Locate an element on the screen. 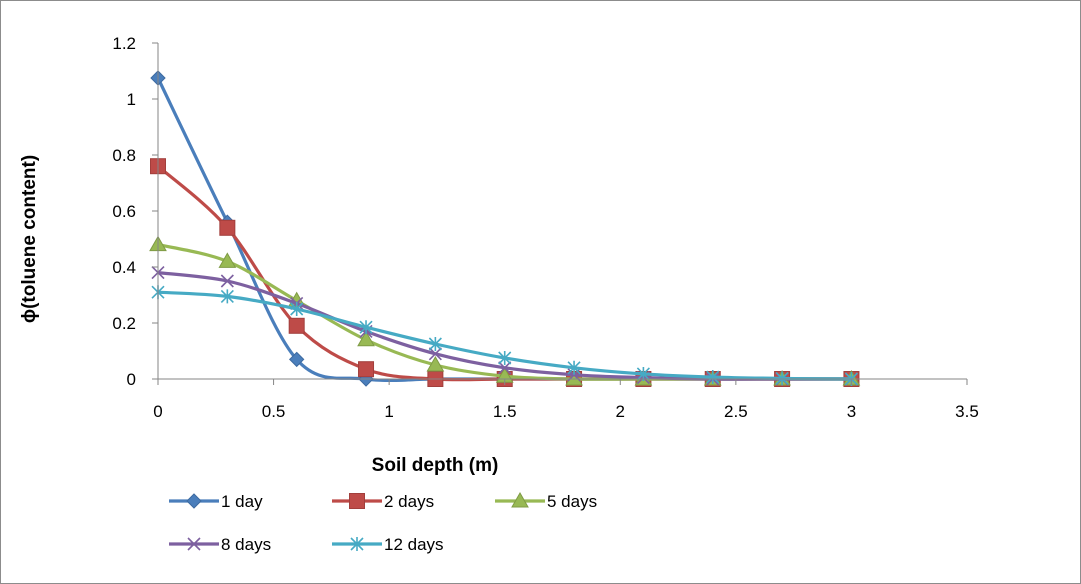 The image size is (1081, 584). legend-item: 2 days is located at coordinates (383, 501).